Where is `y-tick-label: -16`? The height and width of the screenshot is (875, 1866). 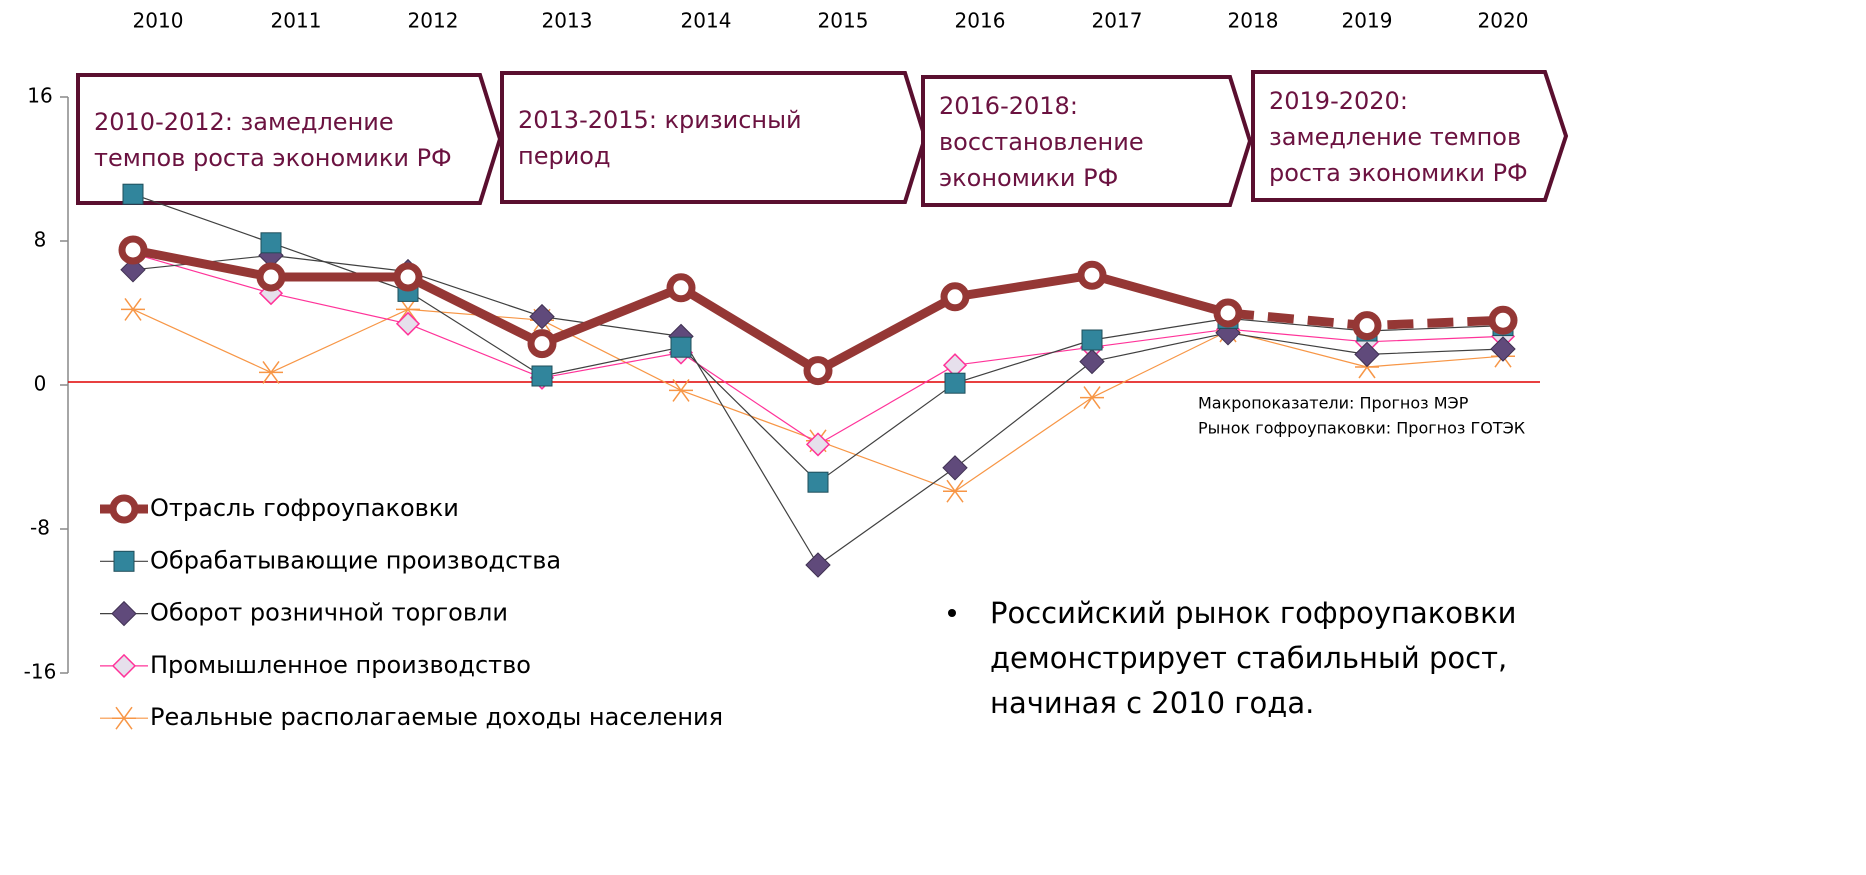
y-tick-label: -16 is located at coordinates (40, 672).